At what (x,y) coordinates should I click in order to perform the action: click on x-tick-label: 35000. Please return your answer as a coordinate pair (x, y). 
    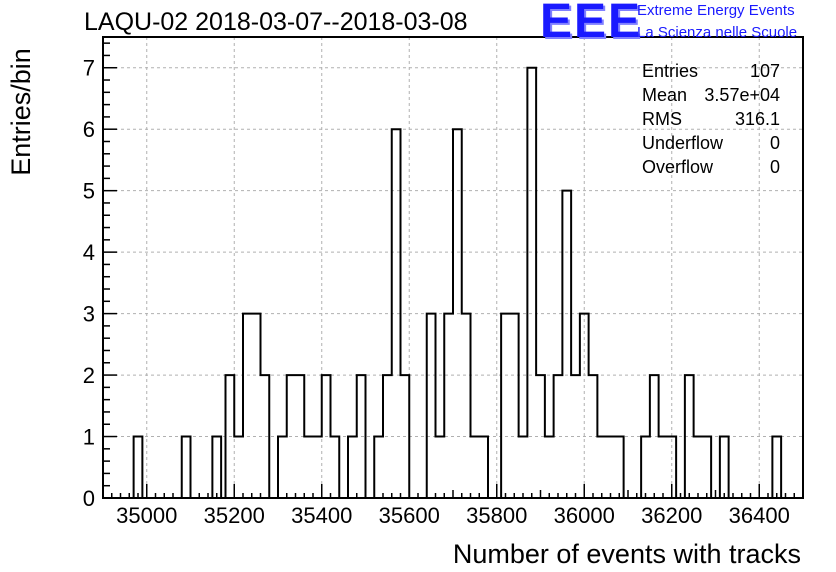
    Looking at the image, I should click on (146, 515).